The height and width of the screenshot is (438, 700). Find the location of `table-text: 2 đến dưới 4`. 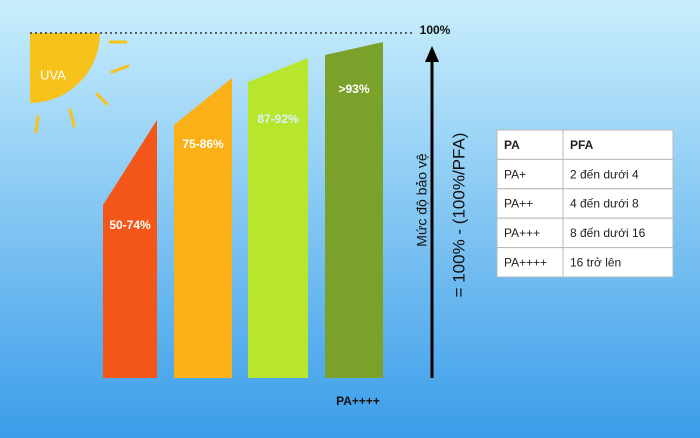

table-text: 2 đến dưới 4 is located at coordinates (604, 174).